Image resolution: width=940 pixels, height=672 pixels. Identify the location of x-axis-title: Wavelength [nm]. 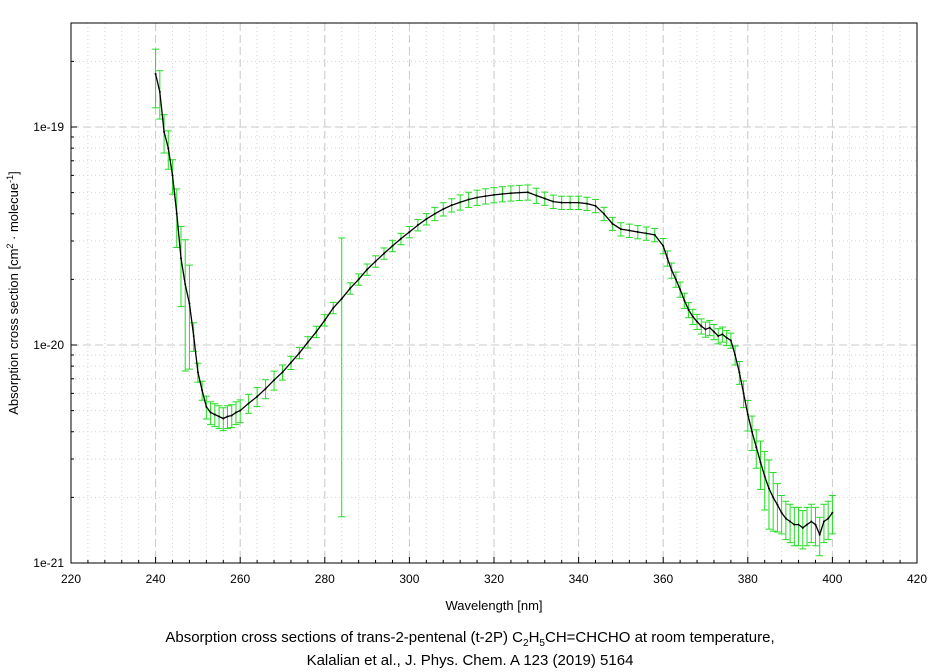
(493, 605).